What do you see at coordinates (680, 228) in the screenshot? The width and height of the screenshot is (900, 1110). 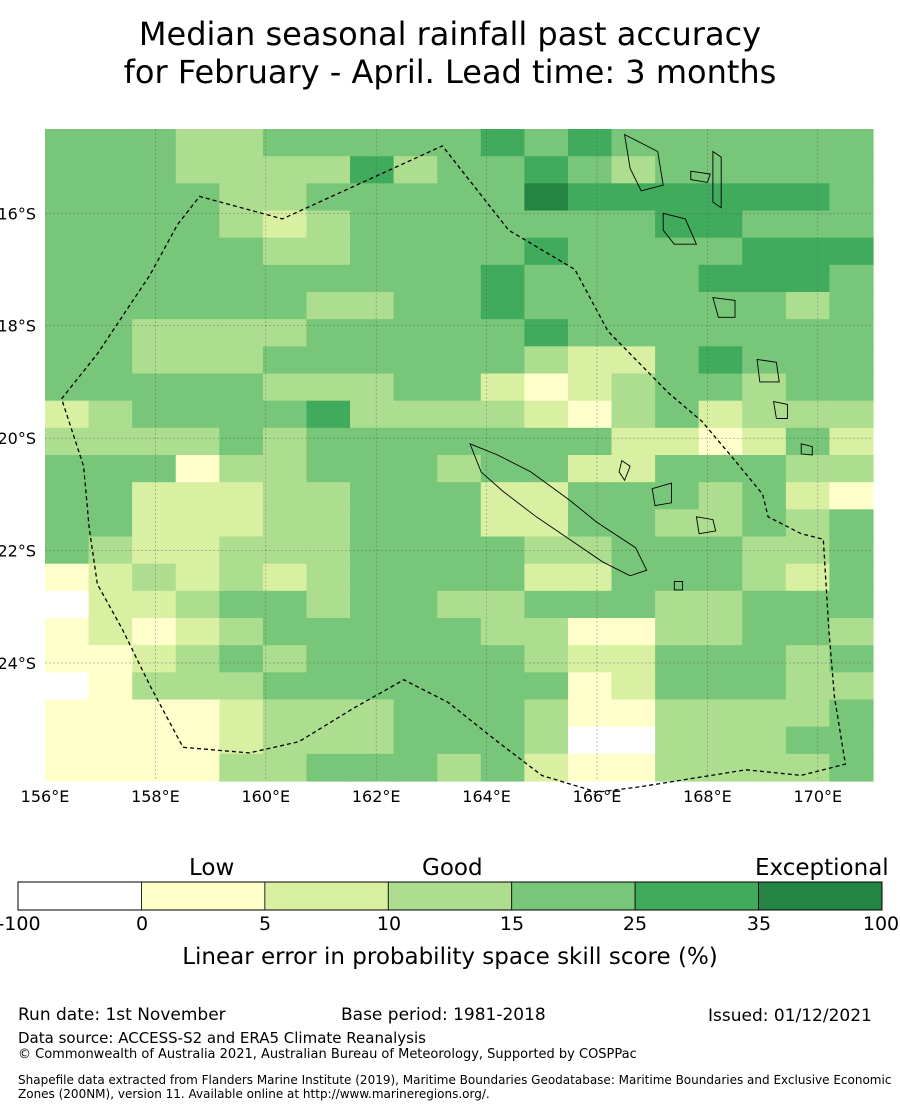 I see `island-malekula` at bounding box center [680, 228].